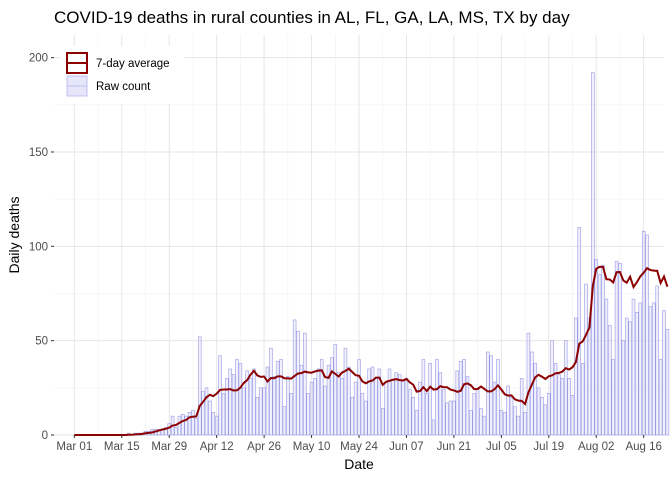 This screenshot has height=480, width=672. What do you see at coordinates (454, 447) in the screenshot?
I see `x-tick-label: Jun 21` at bounding box center [454, 447].